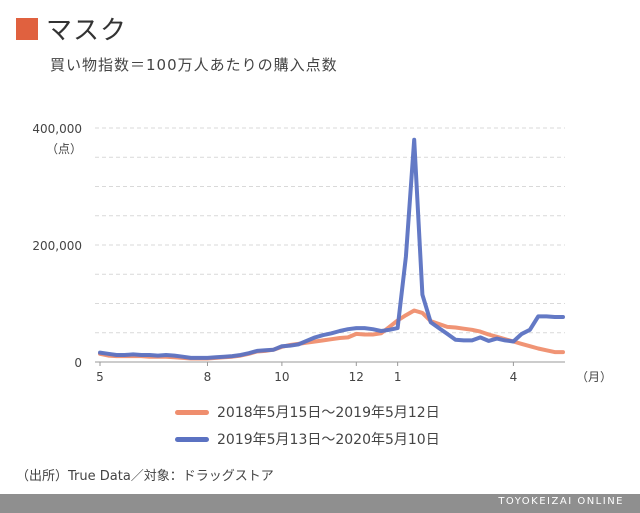 Image resolution: width=640 pixels, height=513 pixels. I want to click on legend-item-2019: 2019年5月13日～2020年5月10日, so click(307, 439).